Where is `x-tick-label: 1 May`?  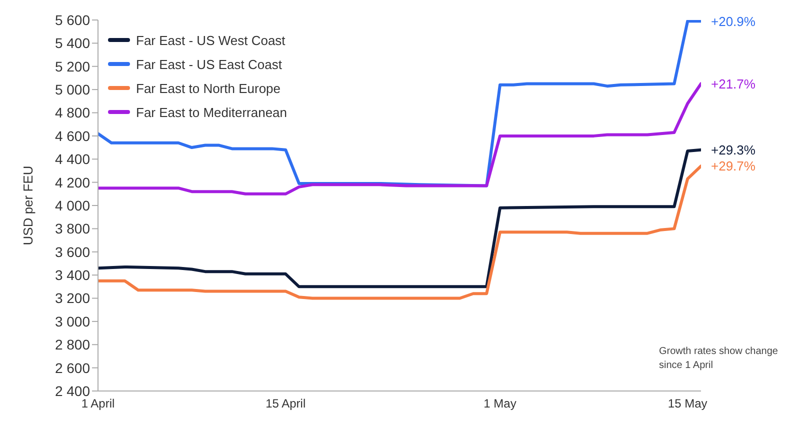
x-tick-label: 1 May is located at coordinates (500, 403).